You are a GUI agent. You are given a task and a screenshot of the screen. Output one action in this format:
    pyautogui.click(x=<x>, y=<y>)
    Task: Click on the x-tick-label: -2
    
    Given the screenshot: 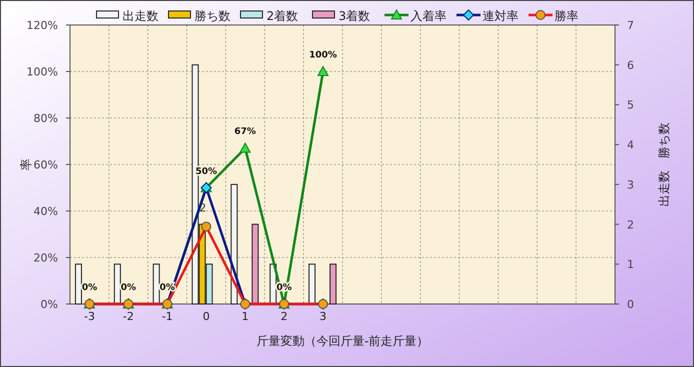 What is the action you would take?
    pyautogui.click(x=128, y=316)
    